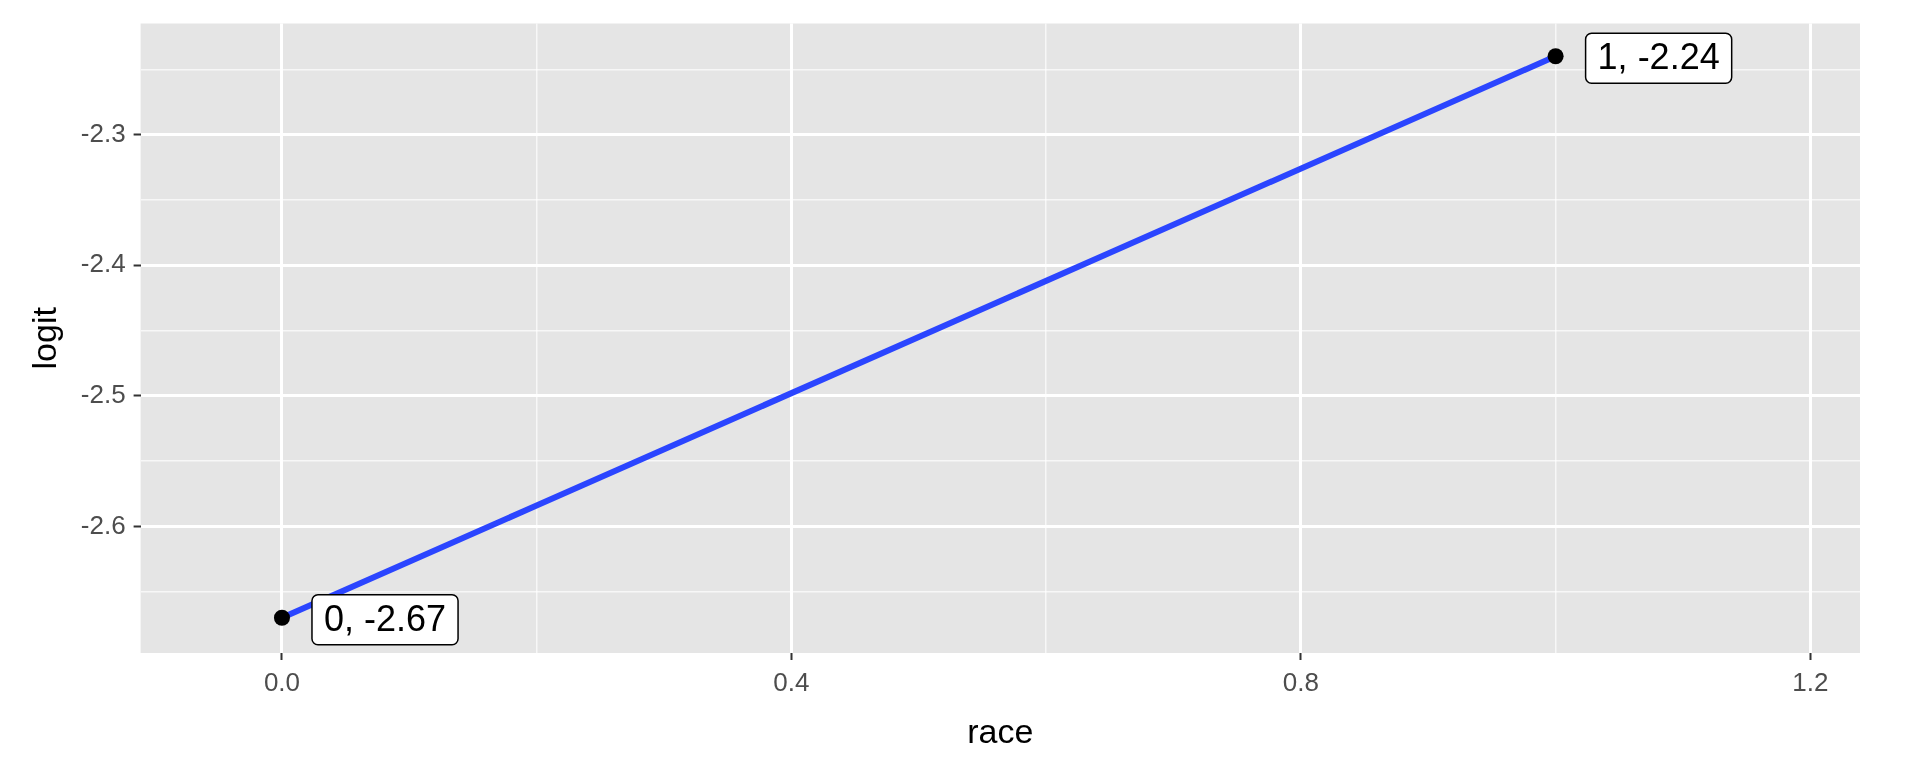 The height and width of the screenshot is (768, 1920). I want to click on annotation: 1, -2.24, so click(1658, 57).